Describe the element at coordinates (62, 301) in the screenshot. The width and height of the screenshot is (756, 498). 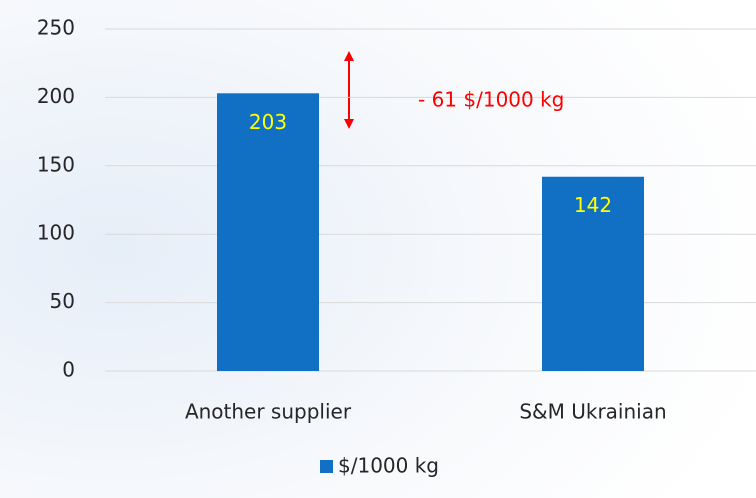
I see `y-tick-label: 50` at that location.